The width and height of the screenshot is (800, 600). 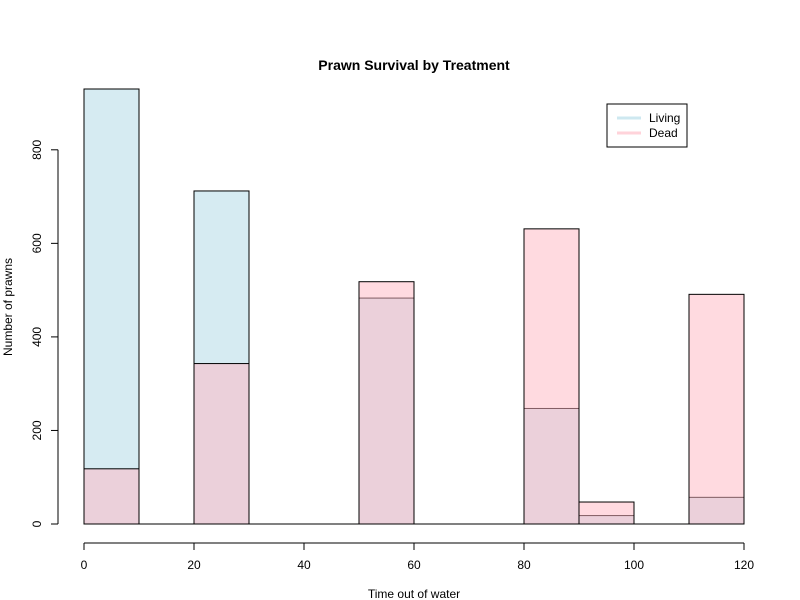 I want to click on y-tick-label: 400, so click(x=37, y=337).